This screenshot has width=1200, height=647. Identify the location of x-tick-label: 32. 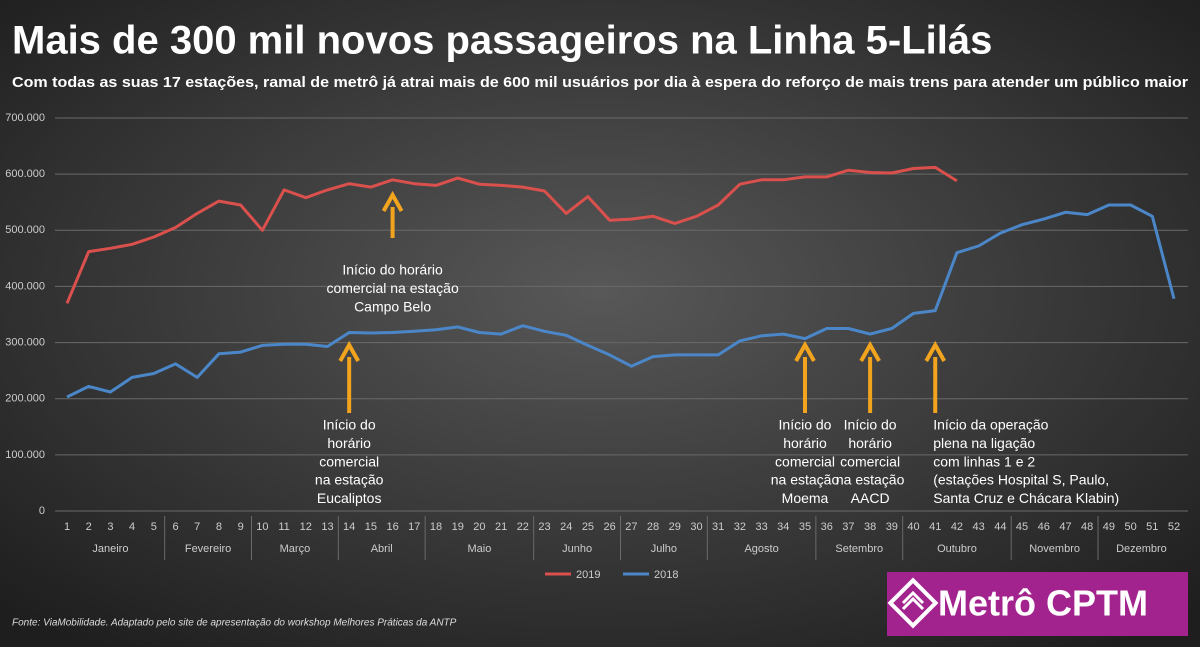
(740, 527).